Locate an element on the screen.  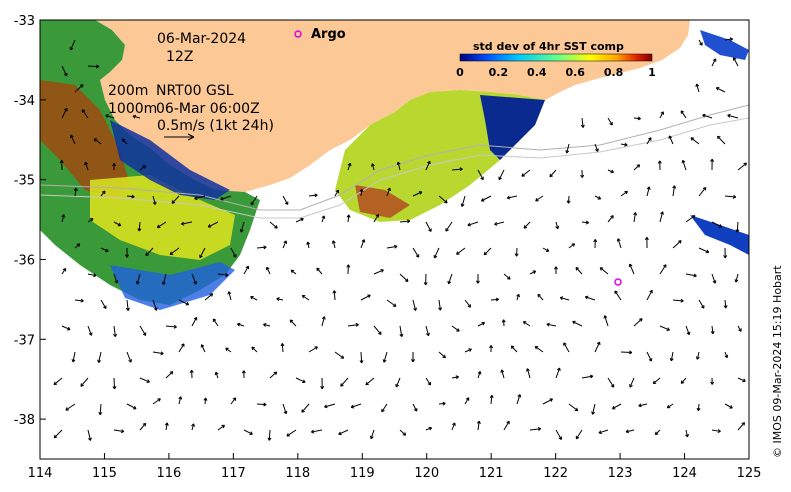
x-tick-label: 125 is located at coordinates (749, 473).